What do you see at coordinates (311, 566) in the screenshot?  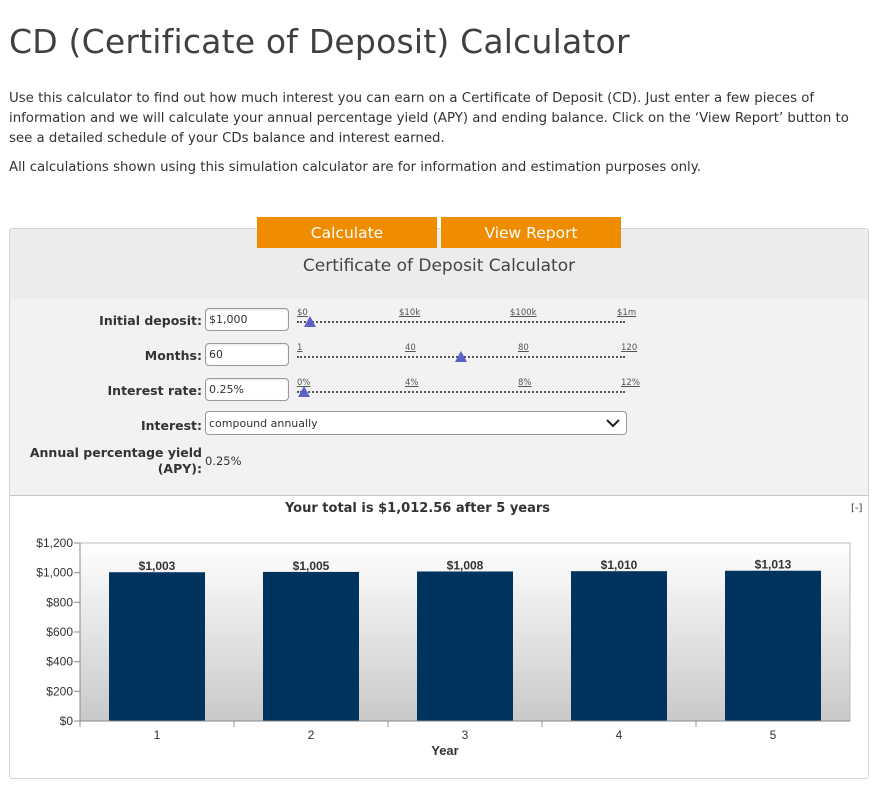 I see `bar-data-label: $1,005` at bounding box center [311, 566].